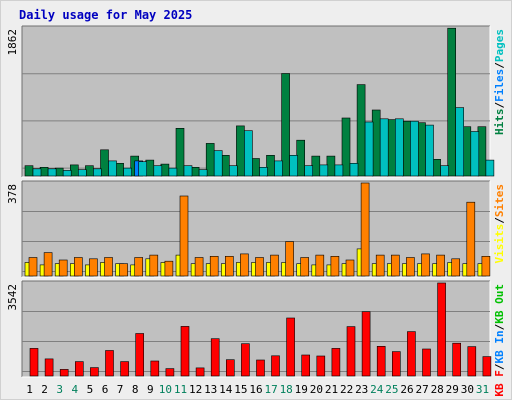 The width and height of the screenshot is (512, 405). I want to click on bar-kb-f-day-16: KB F 16: 610, so click(260, 368).